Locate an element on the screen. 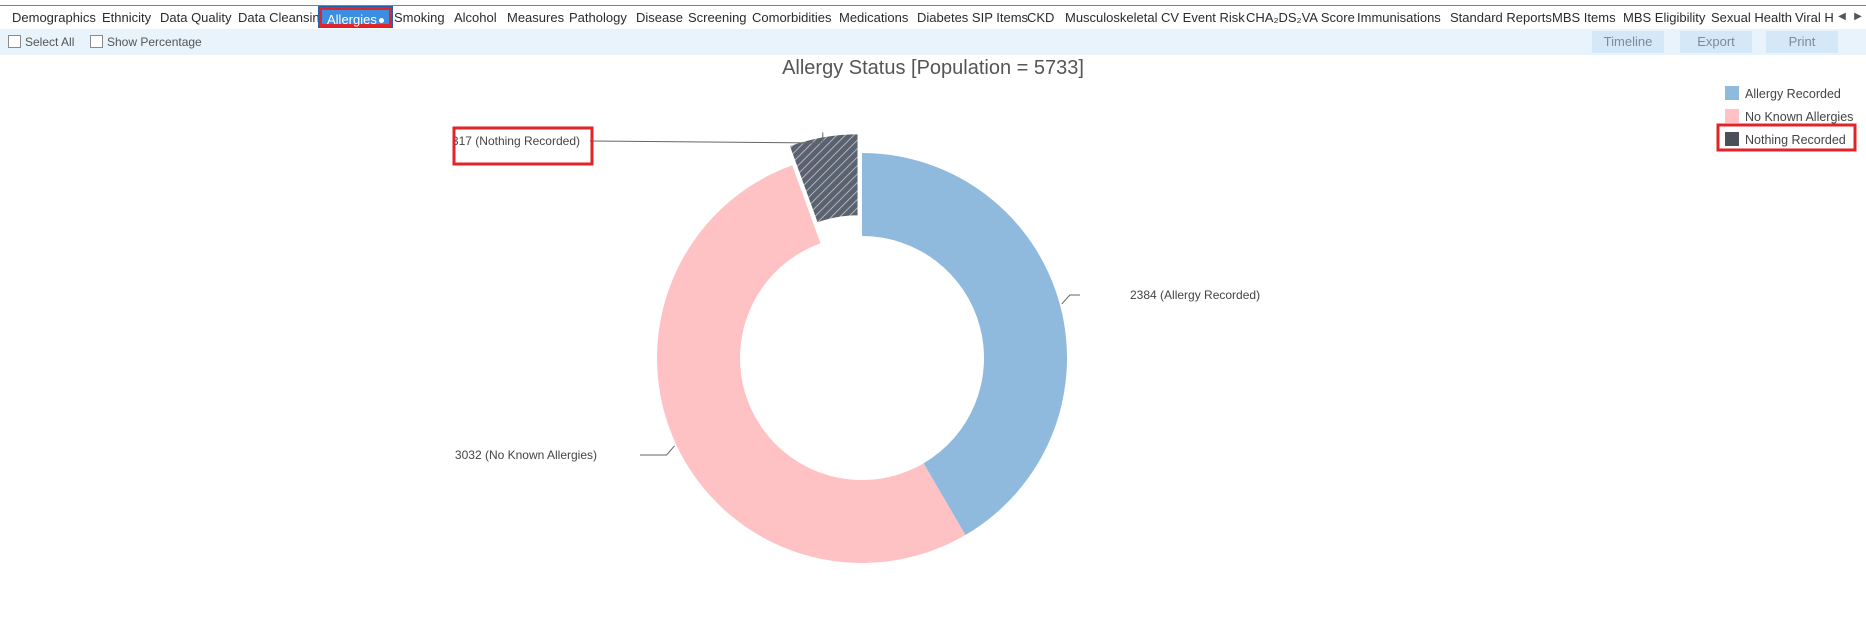 The width and height of the screenshot is (1866, 620). tab-data-quality: Data Quality is located at coordinates (196, 17).